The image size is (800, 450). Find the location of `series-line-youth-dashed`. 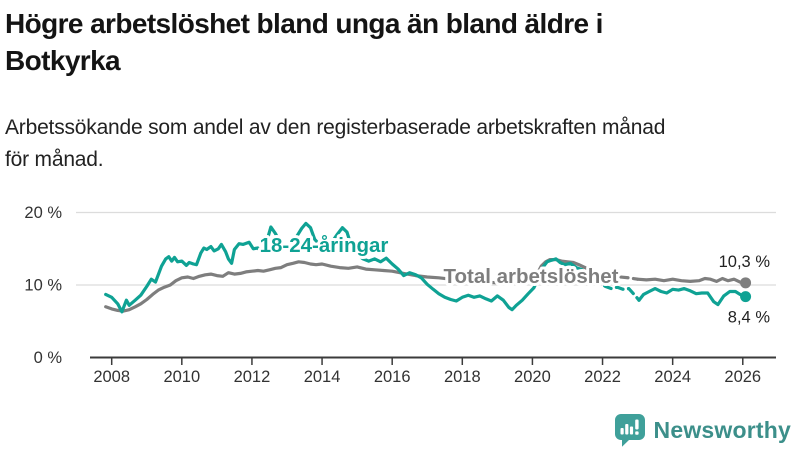

series-line-youth-dashed is located at coordinates (616, 290).